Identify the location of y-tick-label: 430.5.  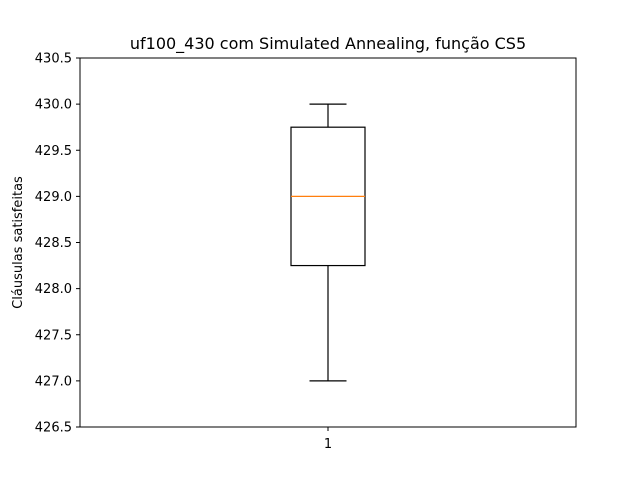
(53, 59).